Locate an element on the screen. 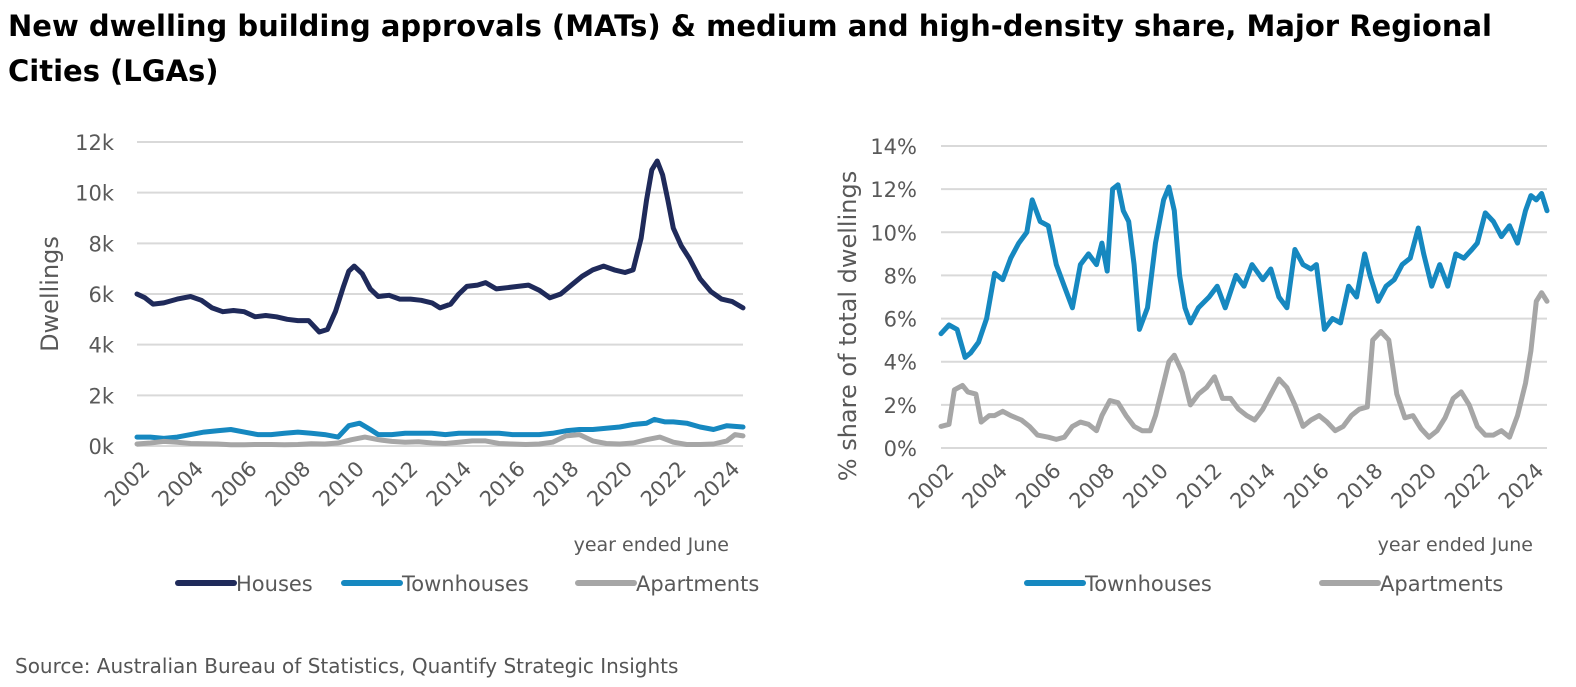 This screenshot has height=687, width=1576. share-x-axis-label: year ended June is located at coordinates (1455, 545).